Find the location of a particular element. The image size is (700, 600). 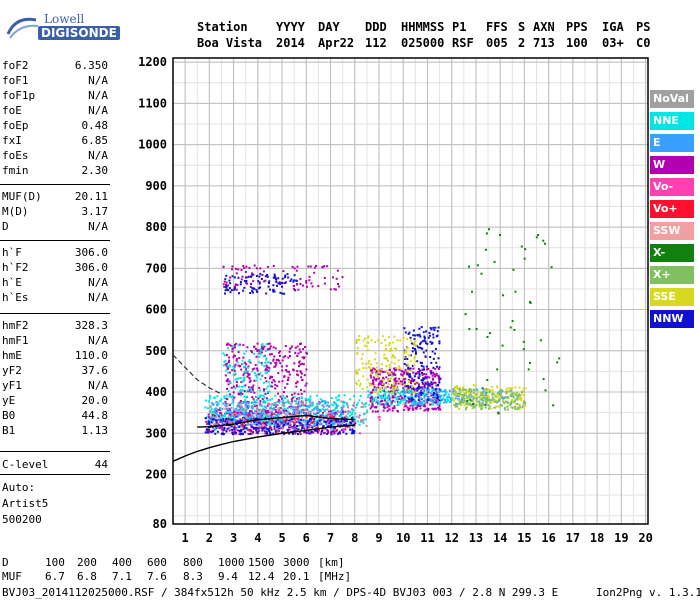

header-row2-cell: 2014 is located at coordinates (290, 43).